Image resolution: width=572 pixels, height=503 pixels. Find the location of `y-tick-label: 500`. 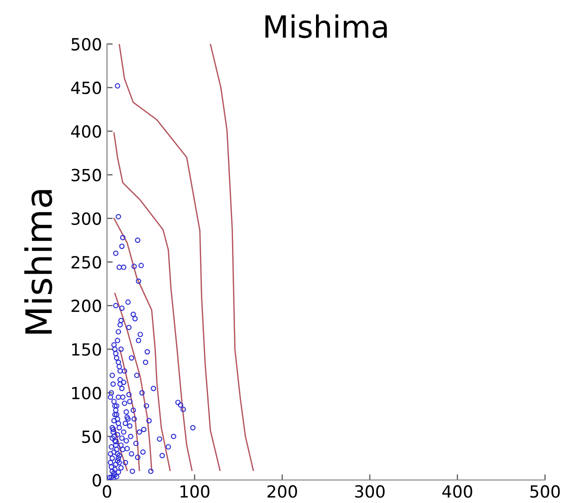

y-tick-label: 500 is located at coordinates (87, 44).